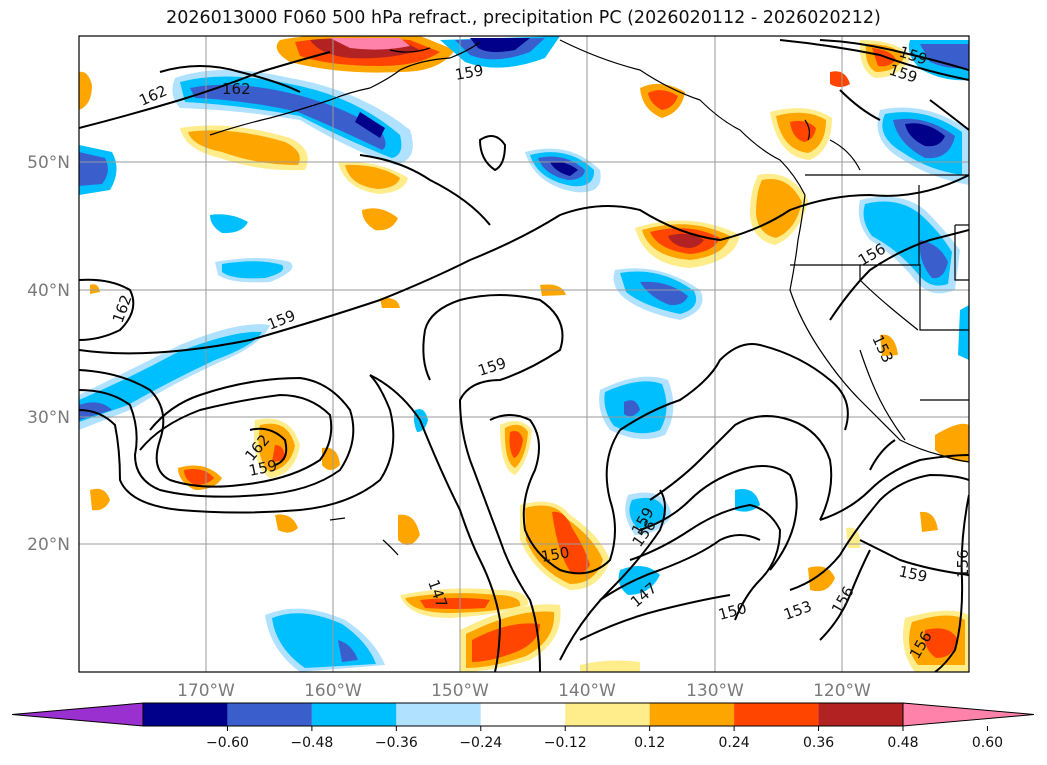 This screenshot has height=765, width=1047. I want to click on lat-label: 40°N, so click(48, 291).